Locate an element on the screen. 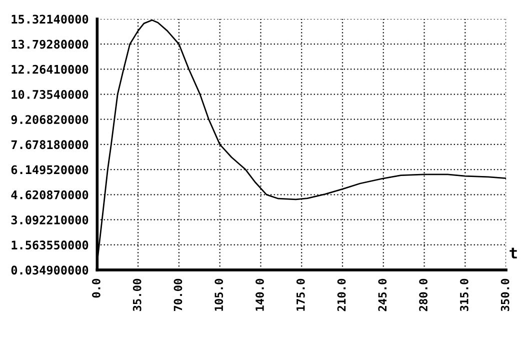  y-tick-label: 1.563550000 is located at coordinates (50, 245).